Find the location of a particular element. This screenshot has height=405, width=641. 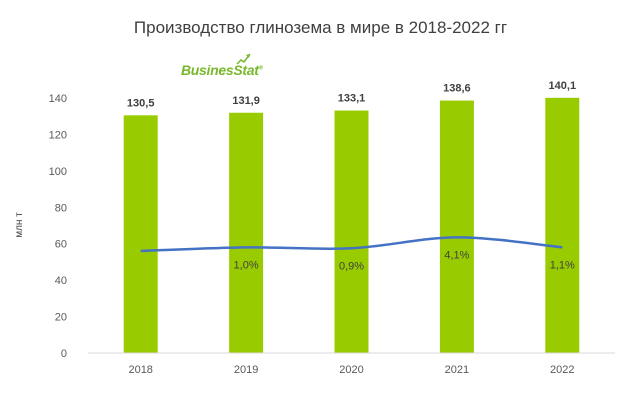

y-tick-label: 140 is located at coordinates (58, 99).